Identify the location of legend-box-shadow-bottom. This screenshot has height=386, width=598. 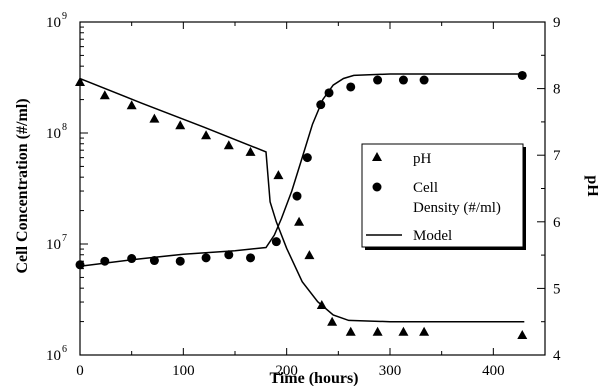
(445, 248).